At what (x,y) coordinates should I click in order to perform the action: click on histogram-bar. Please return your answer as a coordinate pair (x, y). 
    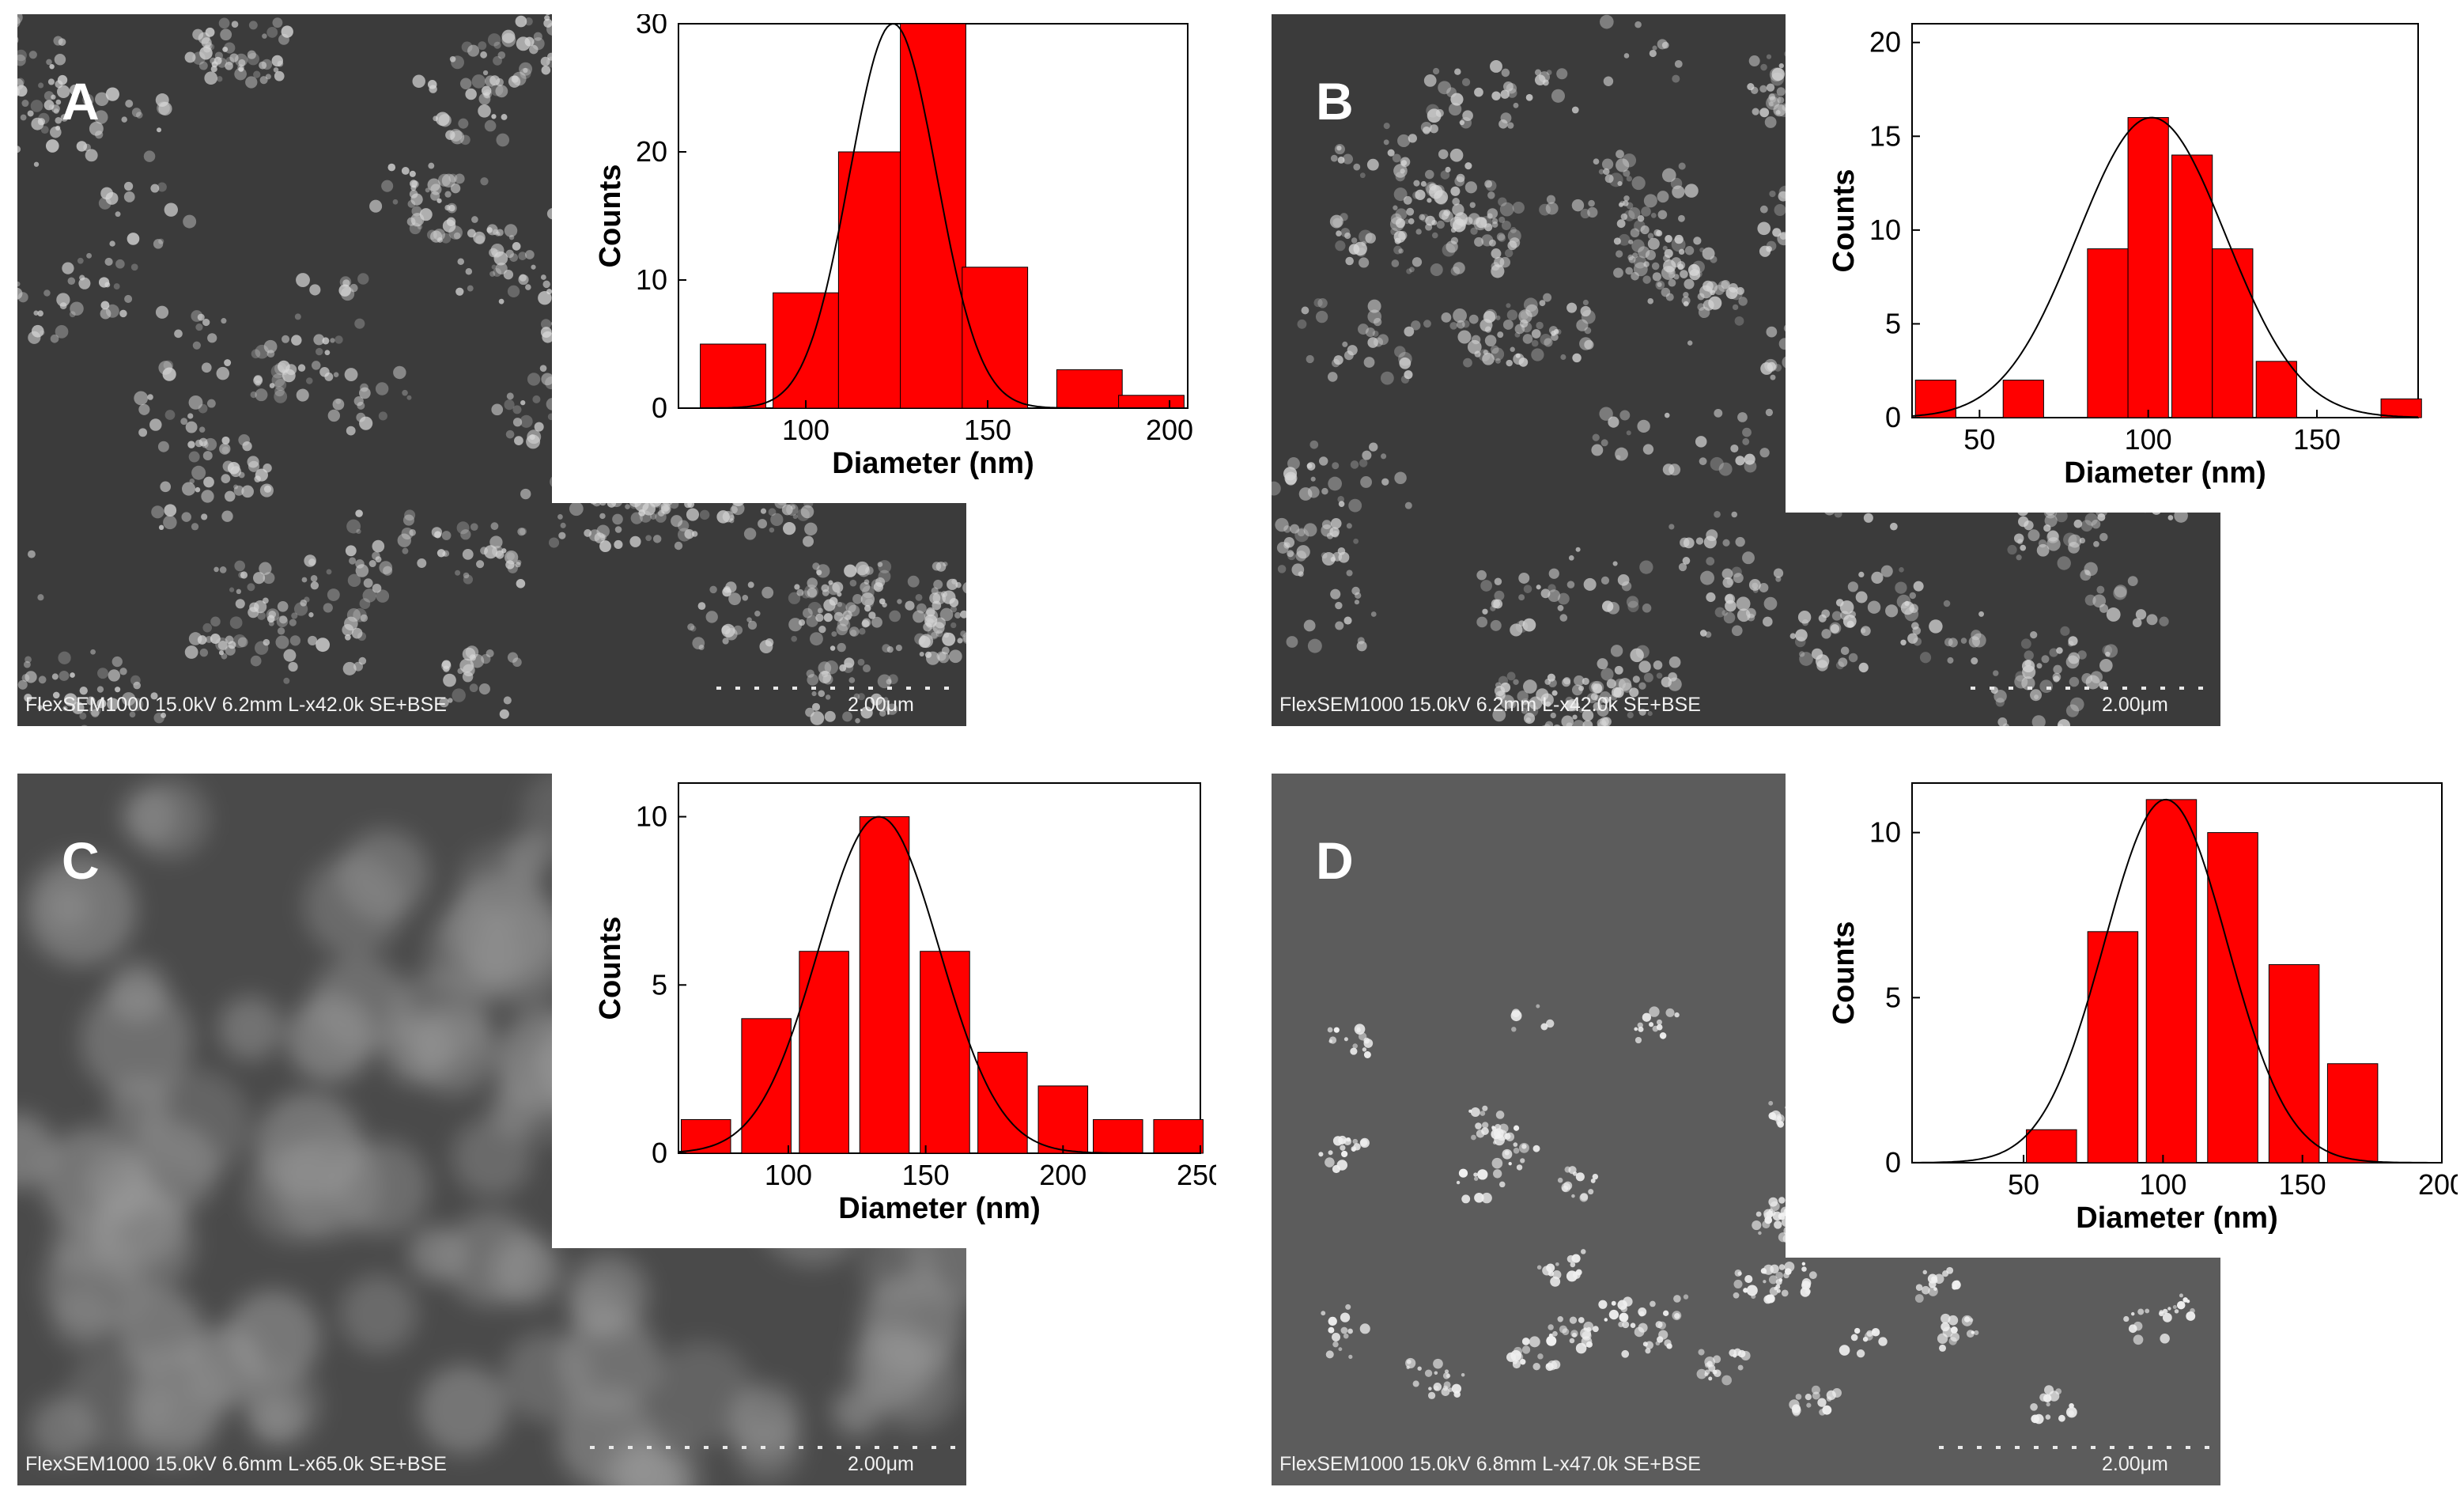
    Looking at the image, I should click on (2401, 408).